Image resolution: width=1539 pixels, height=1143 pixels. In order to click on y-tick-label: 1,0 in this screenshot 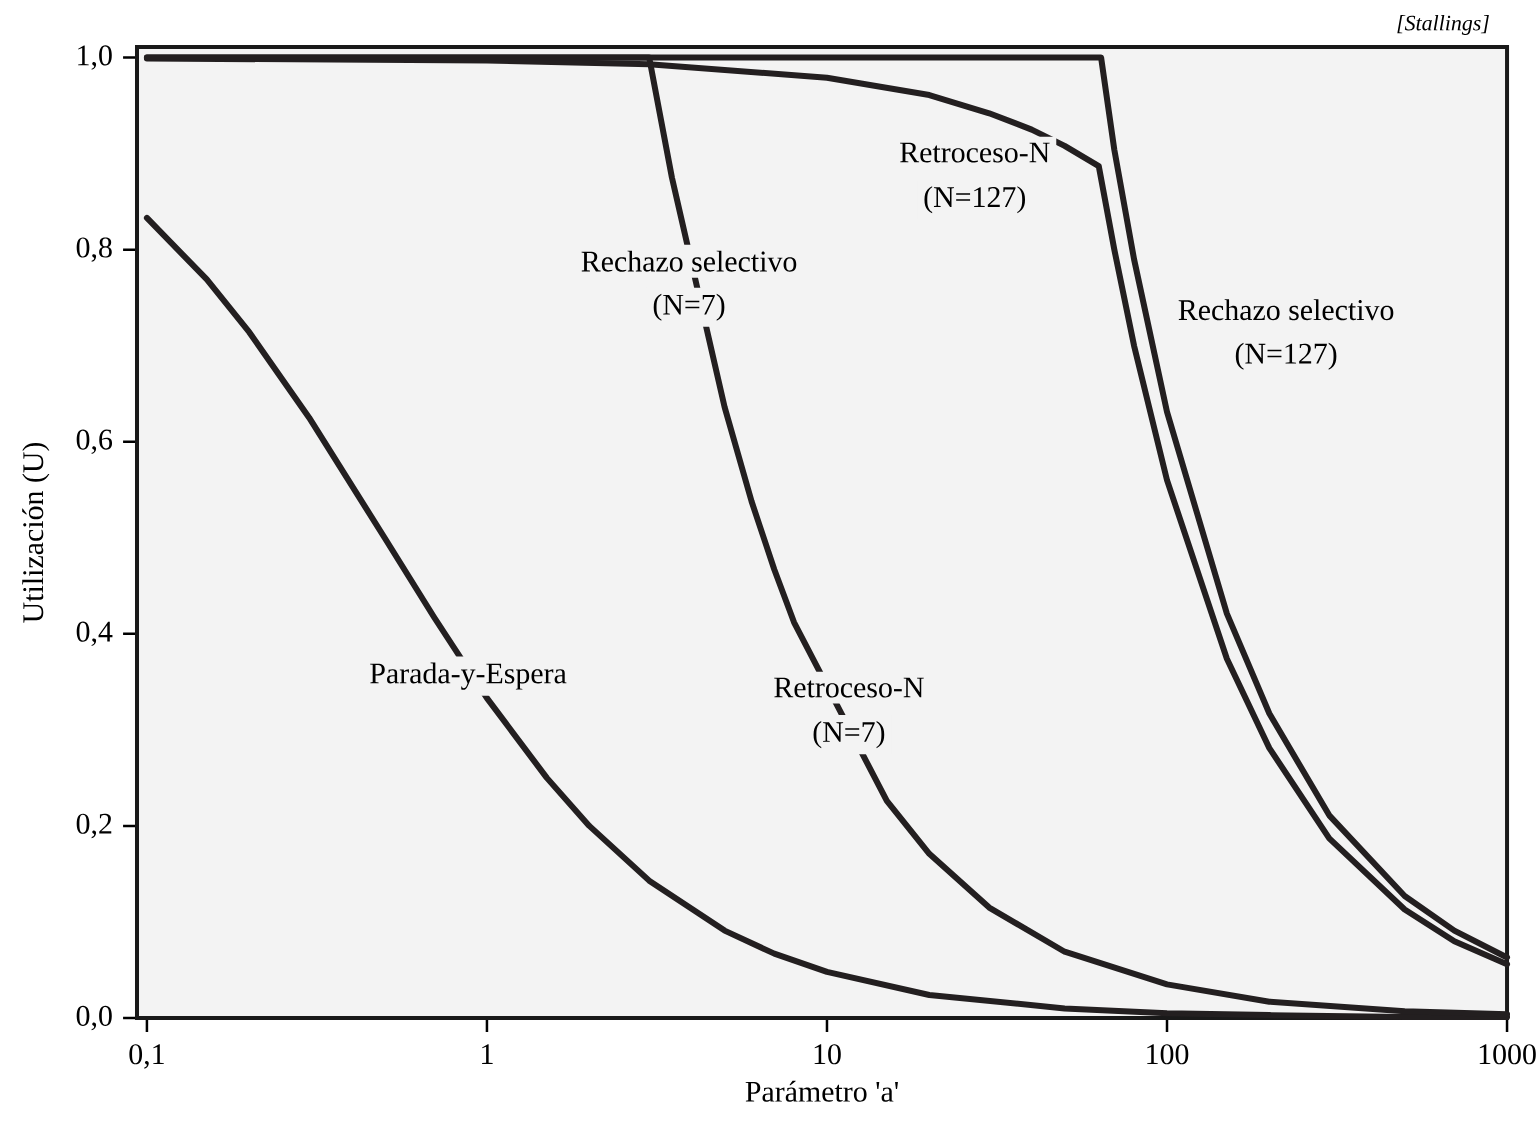, I will do `click(95, 57)`.